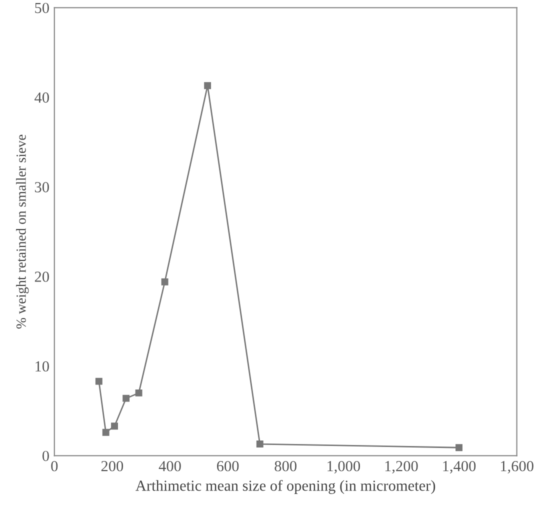 The height and width of the screenshot is (512, 544). I want to click on y-tick-label: 30, so click(41, 187).